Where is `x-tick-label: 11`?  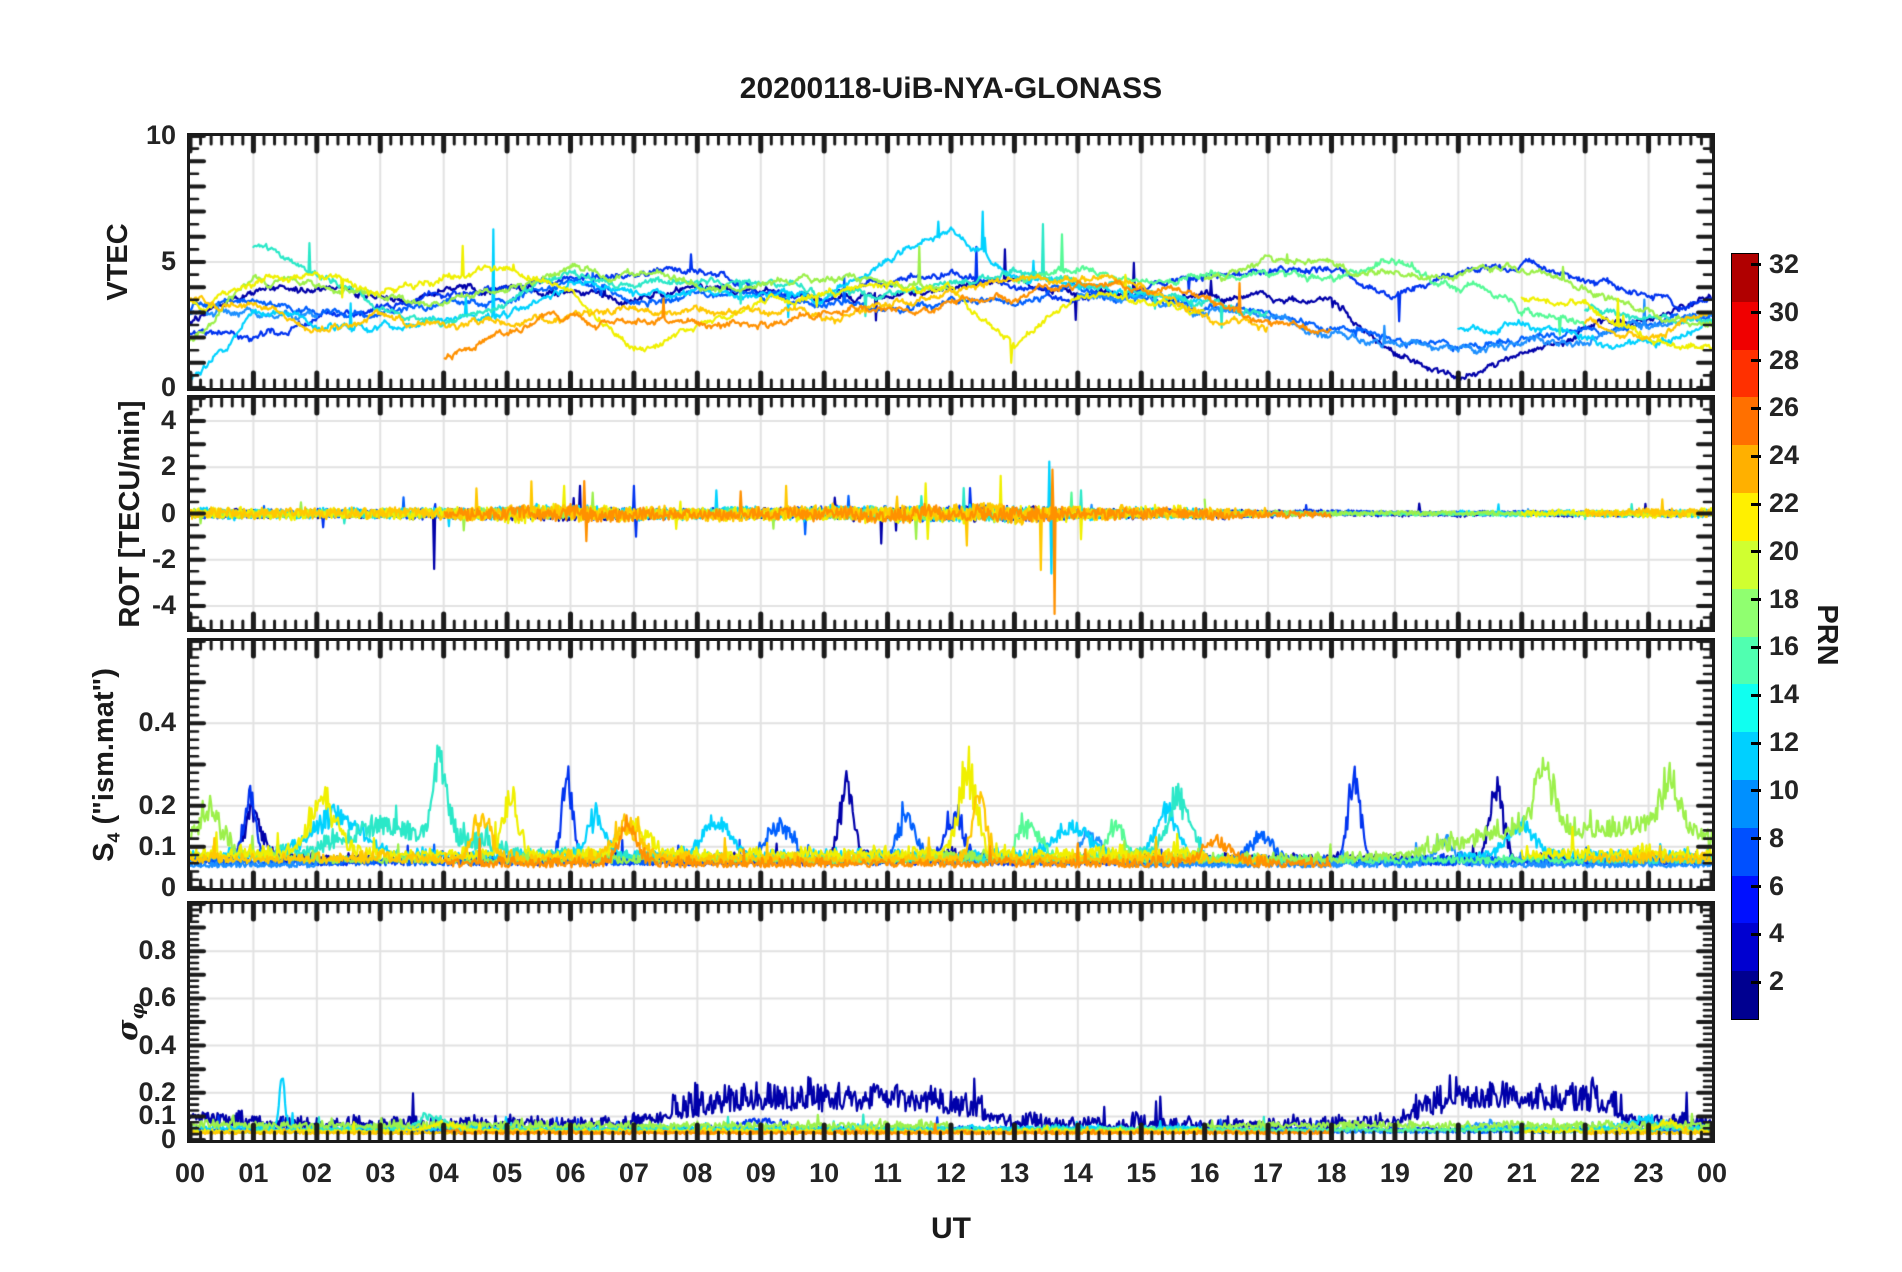 x-tick-label: 11 is located at coordinates (887, 1173).